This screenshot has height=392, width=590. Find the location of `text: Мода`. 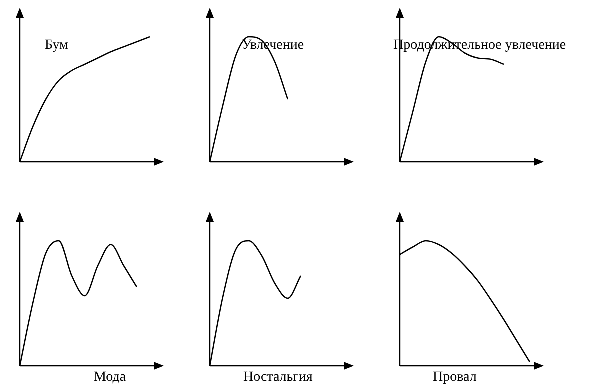

text: Мода is located at coordinates (110, 378).